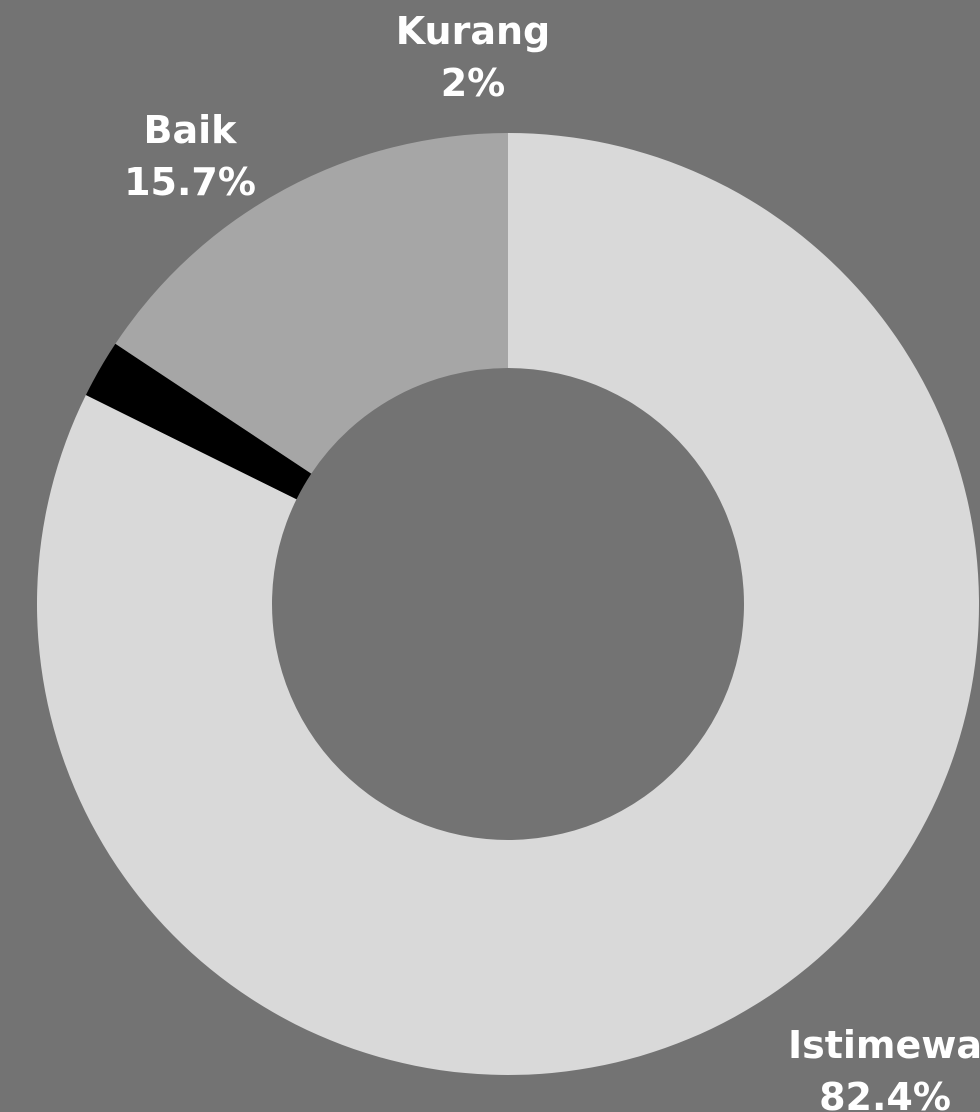 The height and width of the screenshot is (1112, 980). Describe the element at coordinates (190, 182) in the screenshot. I see `slice-value-baik: 15.7%` at that location.